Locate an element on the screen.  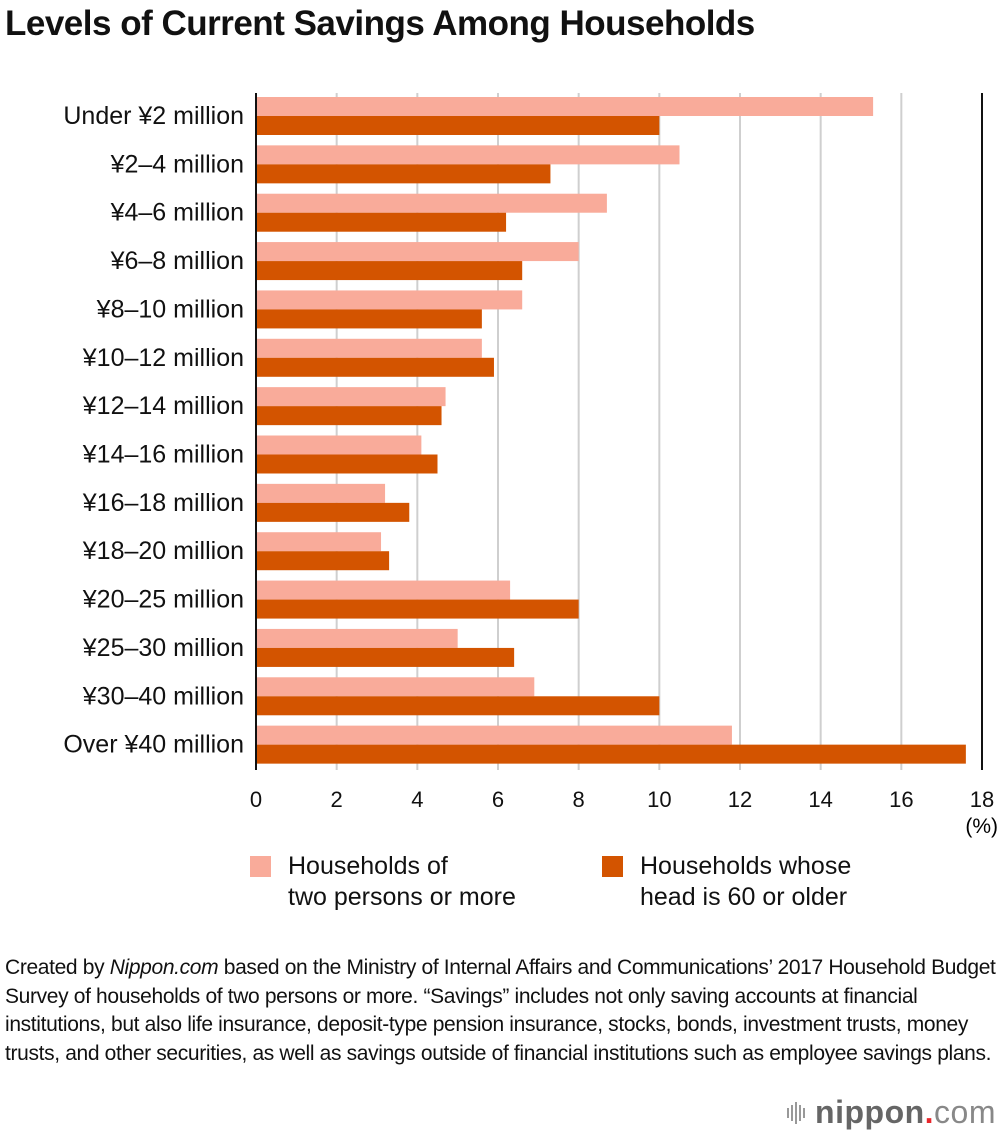
x-tick-label: 8 is located at coordinates (579, 799).